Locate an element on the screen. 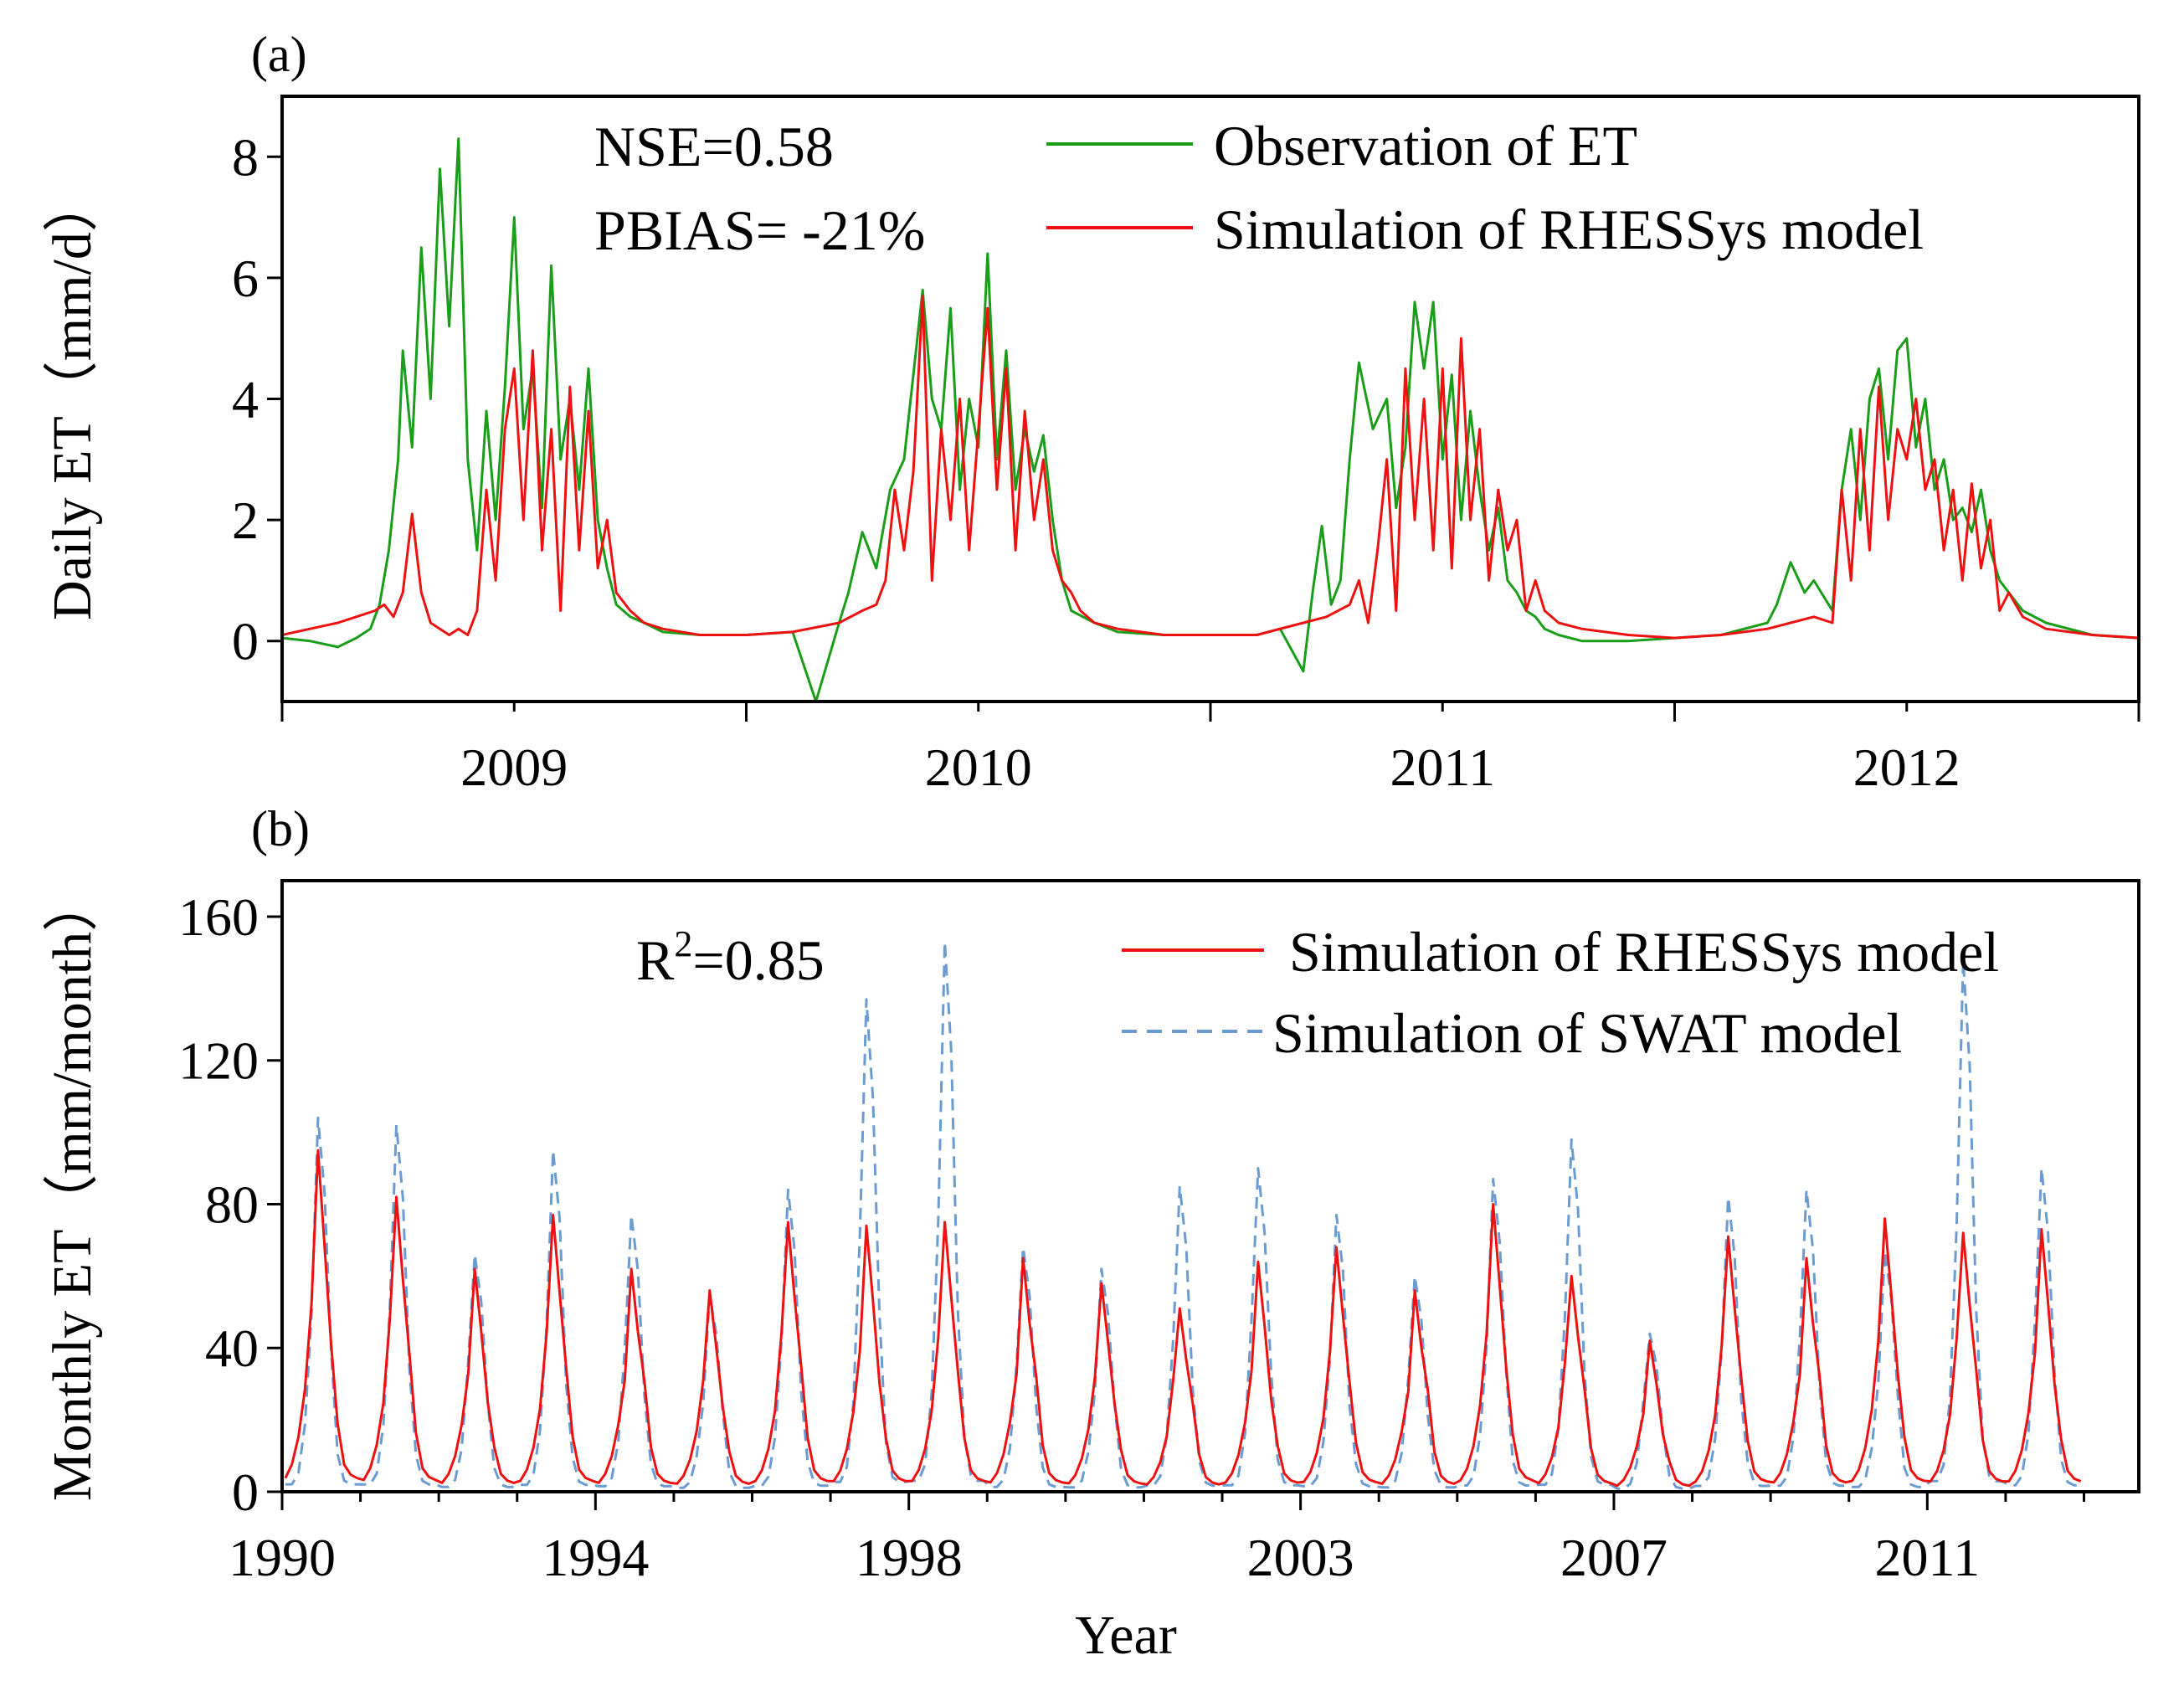  panel-a-x-tick-label: 2010 is located at coordinates (978, 767).